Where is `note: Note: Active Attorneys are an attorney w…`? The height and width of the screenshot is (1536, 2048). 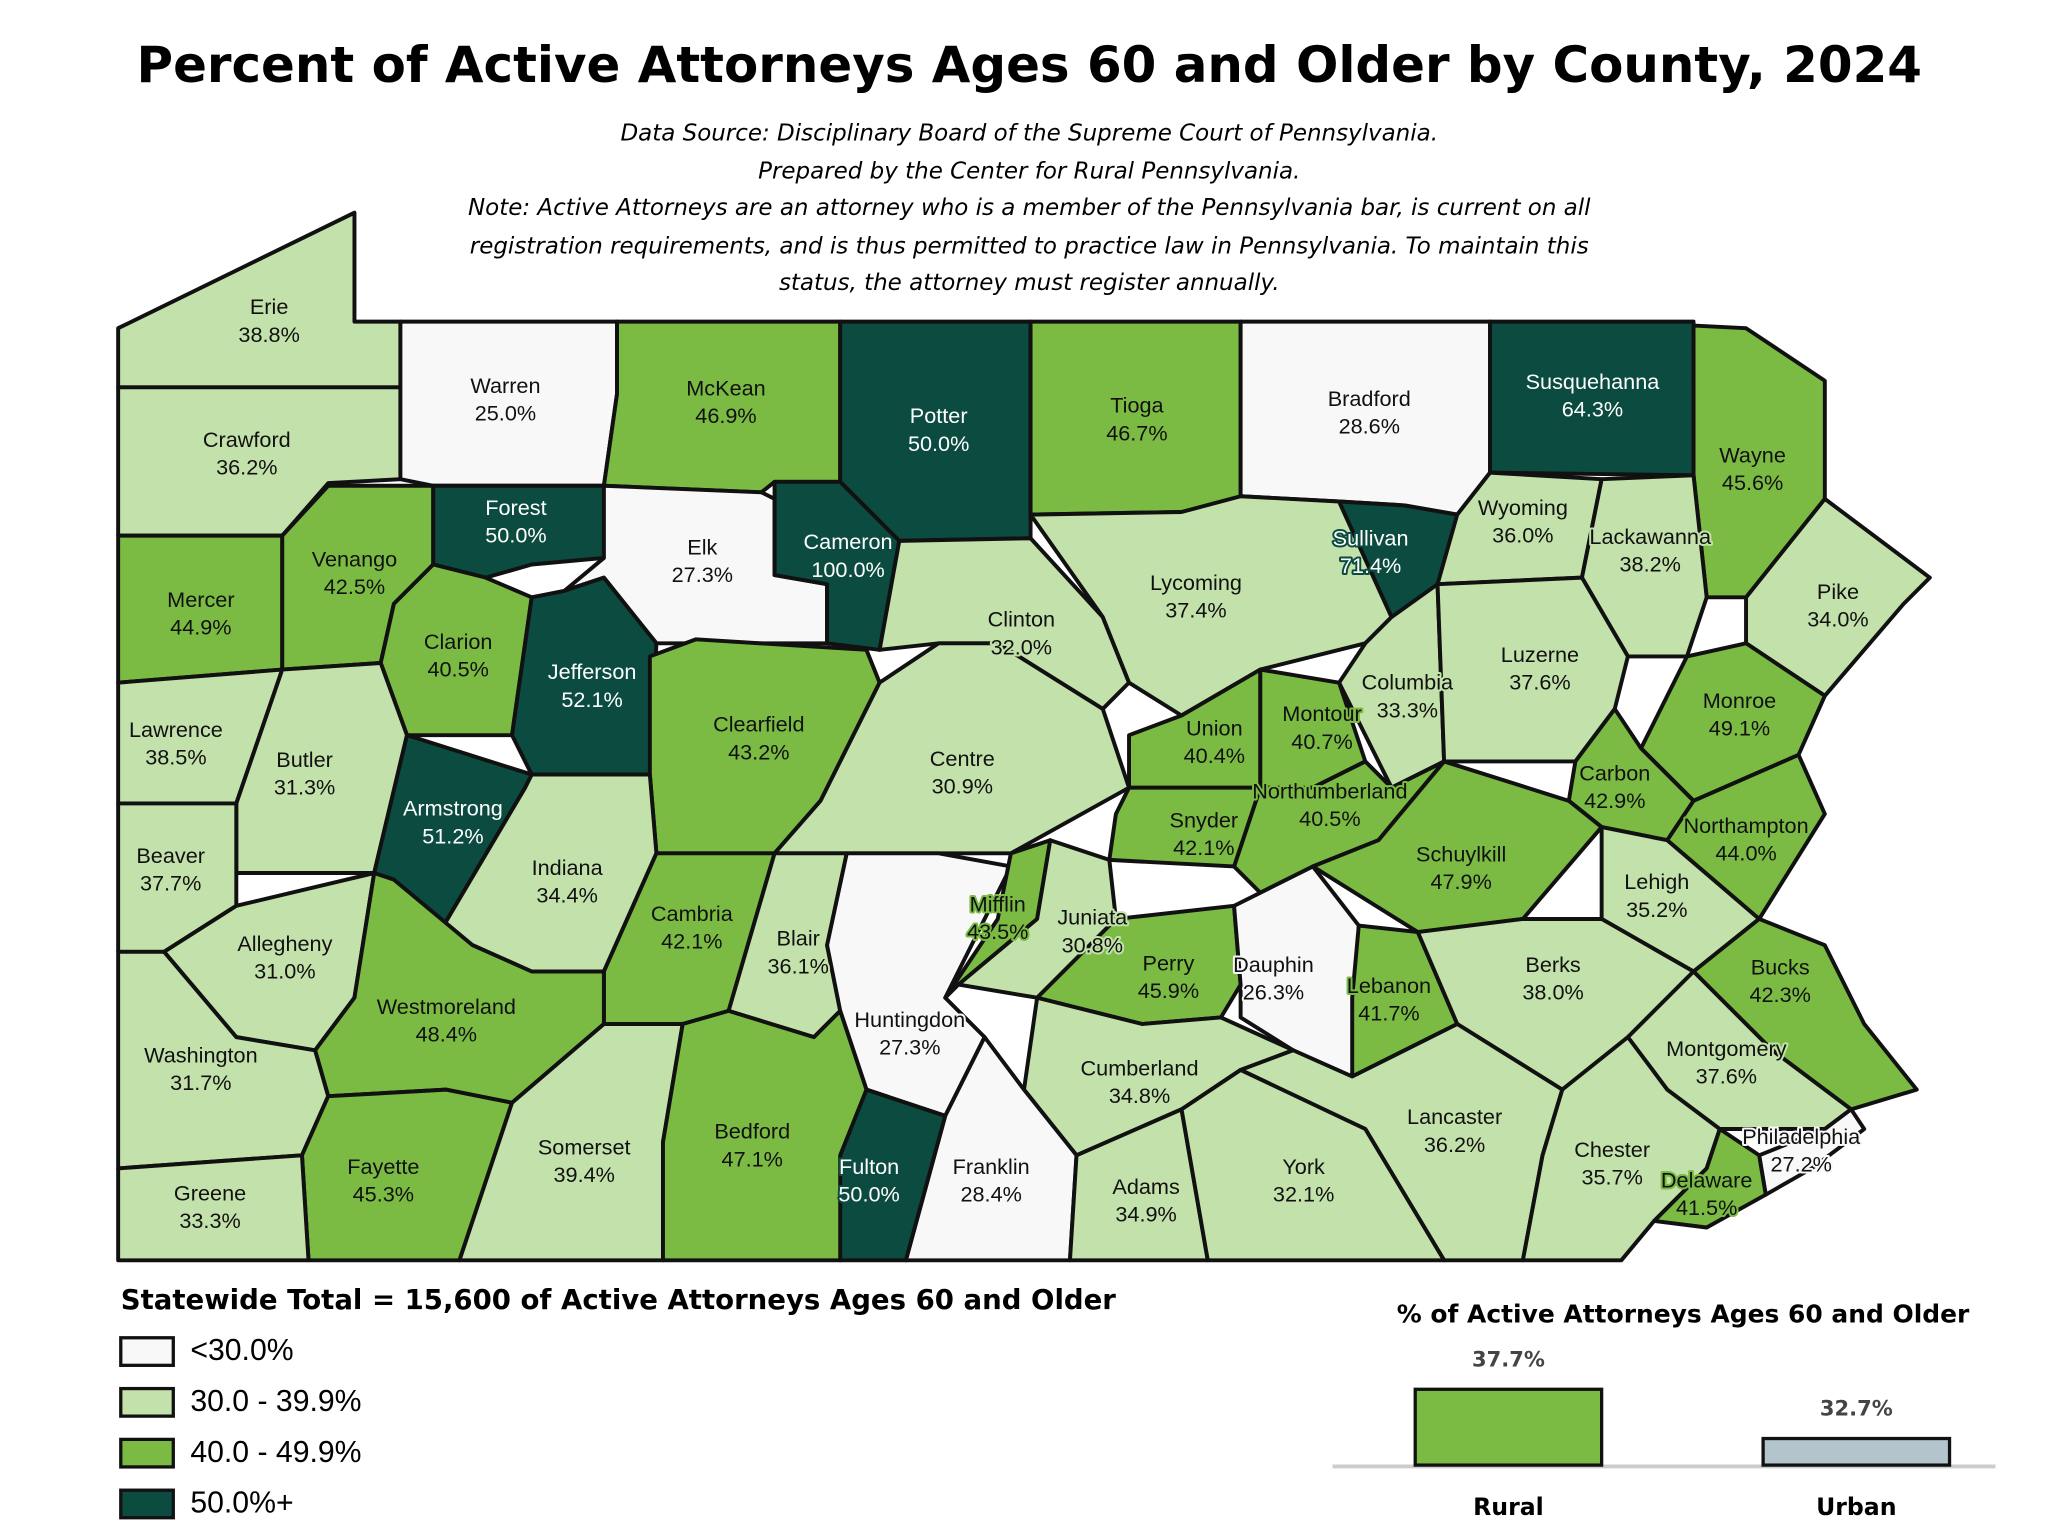 note: Note: Active Attorneys are an attorney w… is located at coordinates (1029, 208).